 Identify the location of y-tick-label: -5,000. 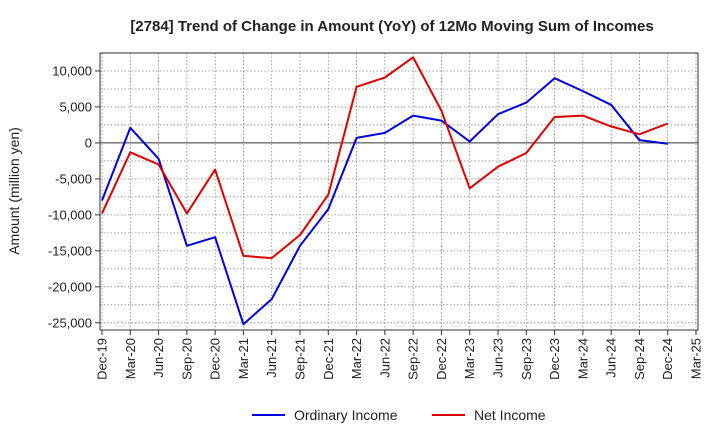
(73, 178).